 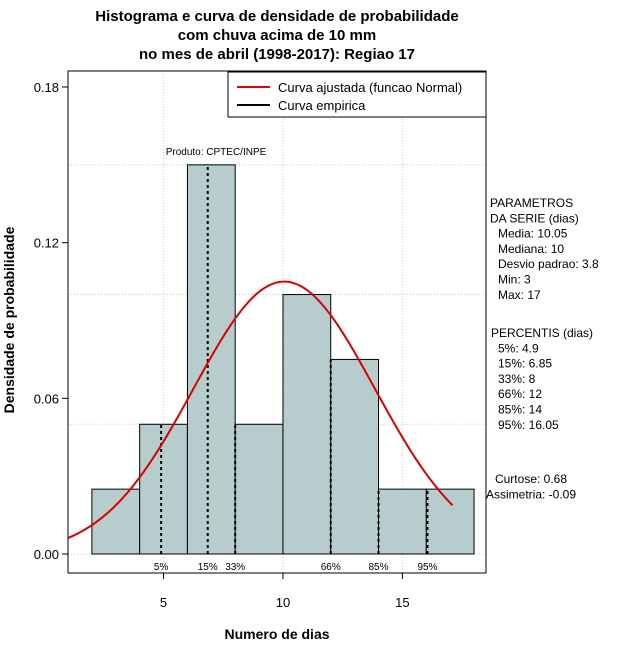 I want to click on percentile-label: 15%, so click(x=208, y=567).